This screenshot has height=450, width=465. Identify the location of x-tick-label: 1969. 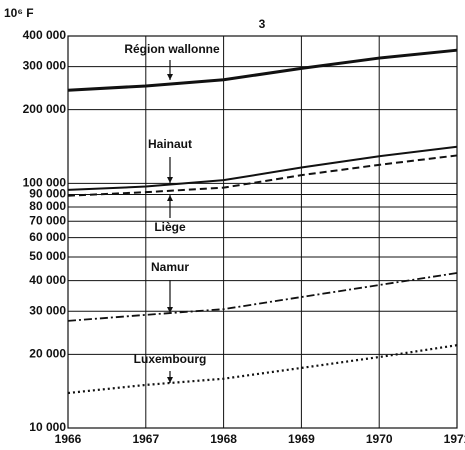
(301, 439).